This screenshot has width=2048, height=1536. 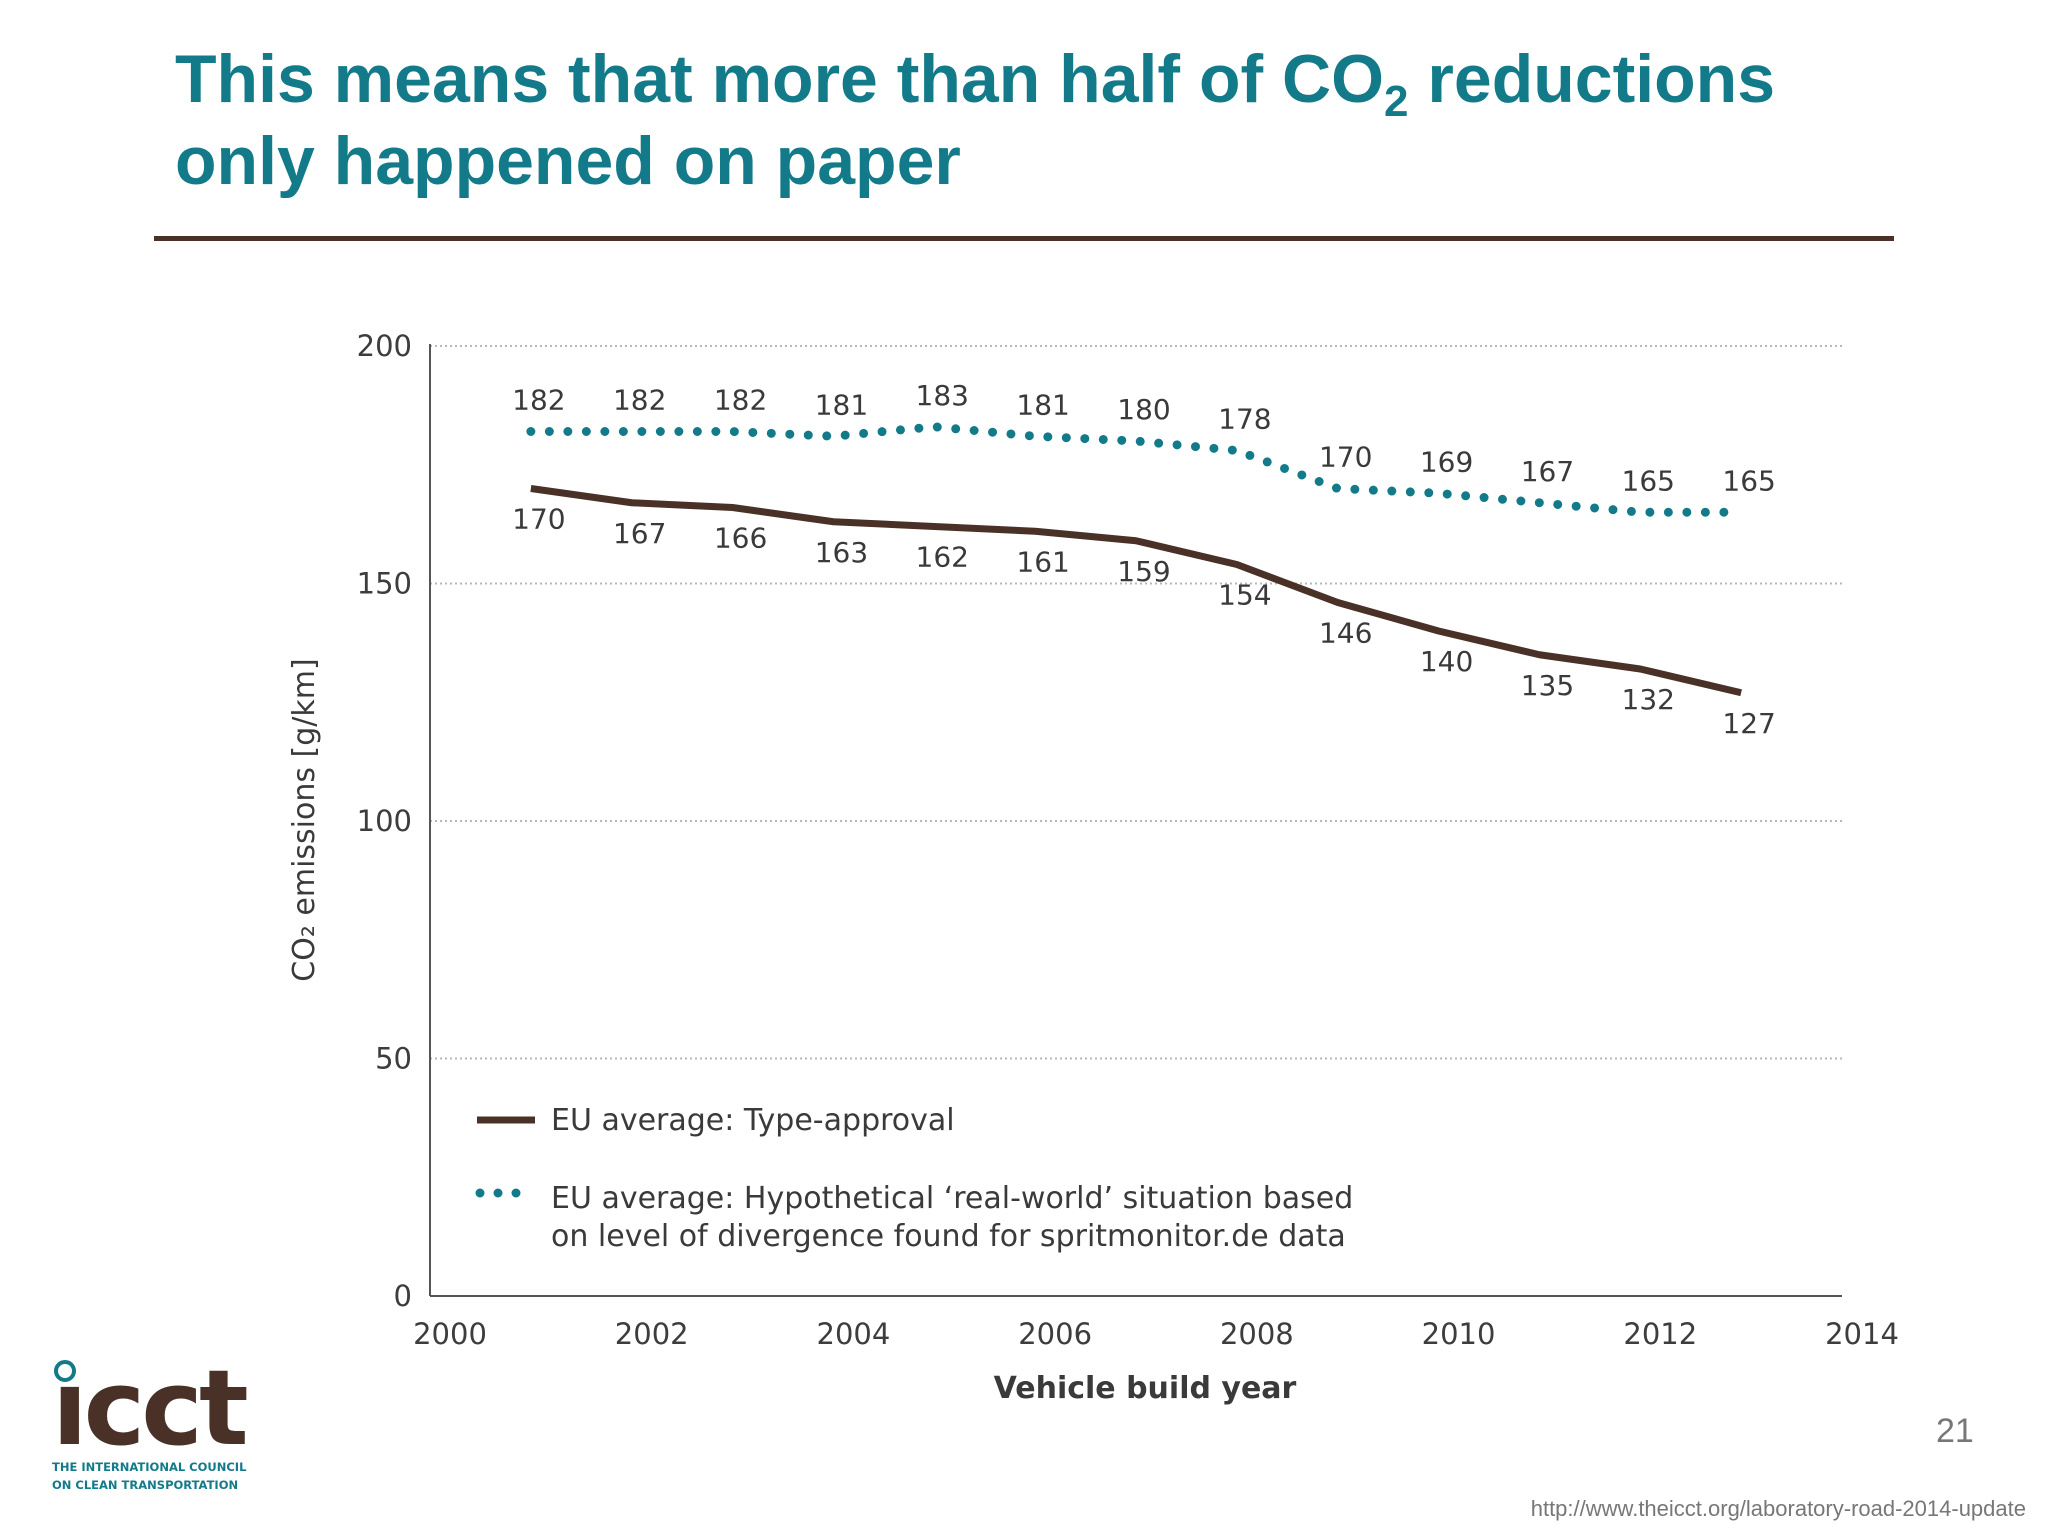 What do you see at coordinates (1547, 471) in the screenshot?
I see `data-label-real-world: 167` at bounding box center [1547, 471].